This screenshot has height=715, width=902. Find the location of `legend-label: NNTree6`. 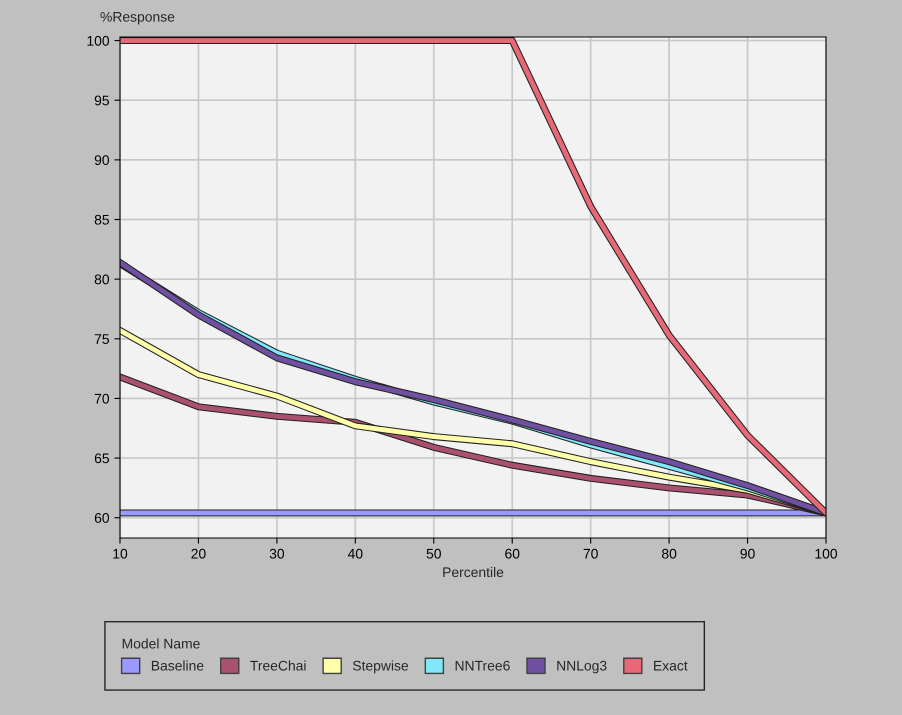

legend-label: NNTree6 is located at coordinates (483, 665).